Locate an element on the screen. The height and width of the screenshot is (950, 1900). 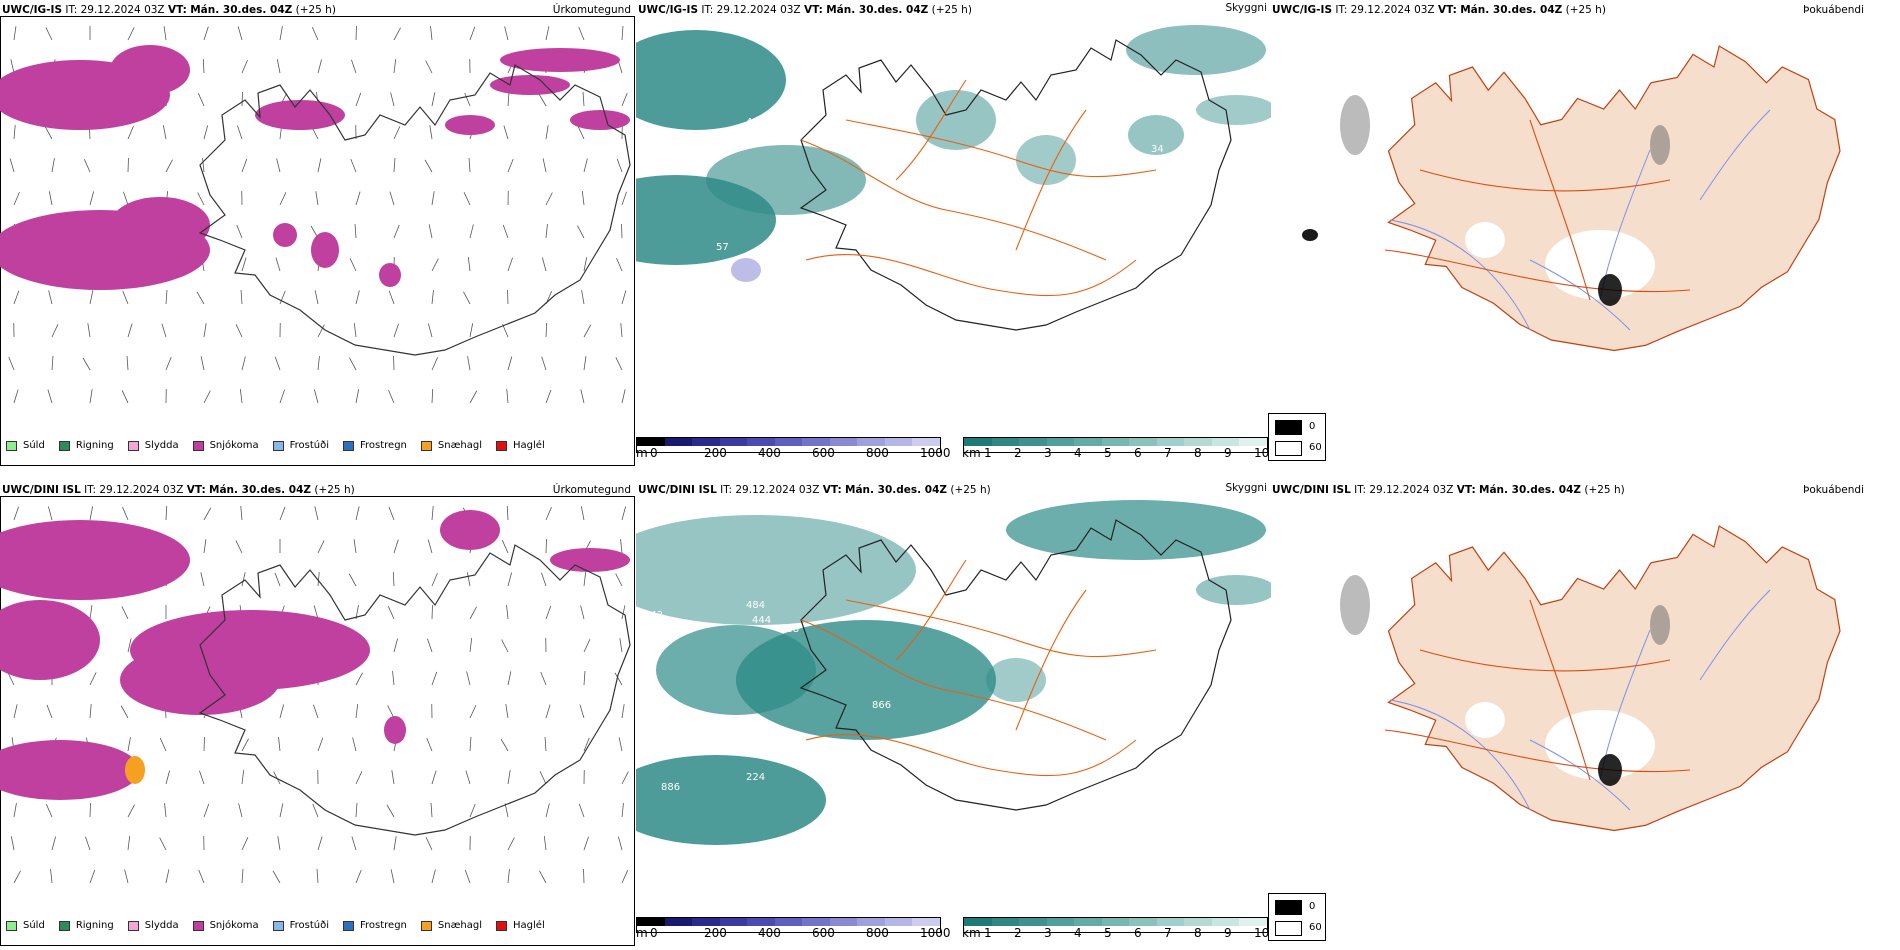
precip-legend-label: Haglél is located at coordinates (529, 445).